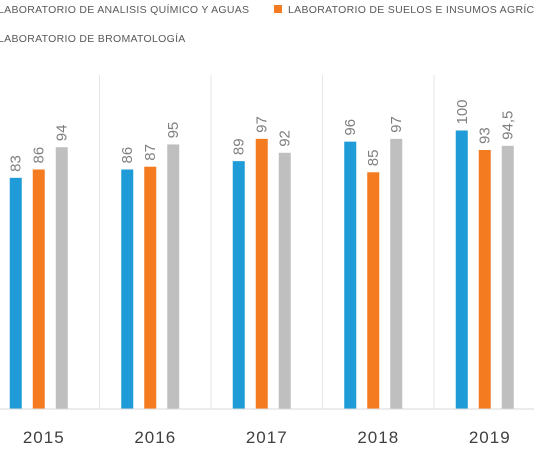 This screenshot has height=462, width=534. I want to click on x-tick-2017: 2017, so click(267, 437).